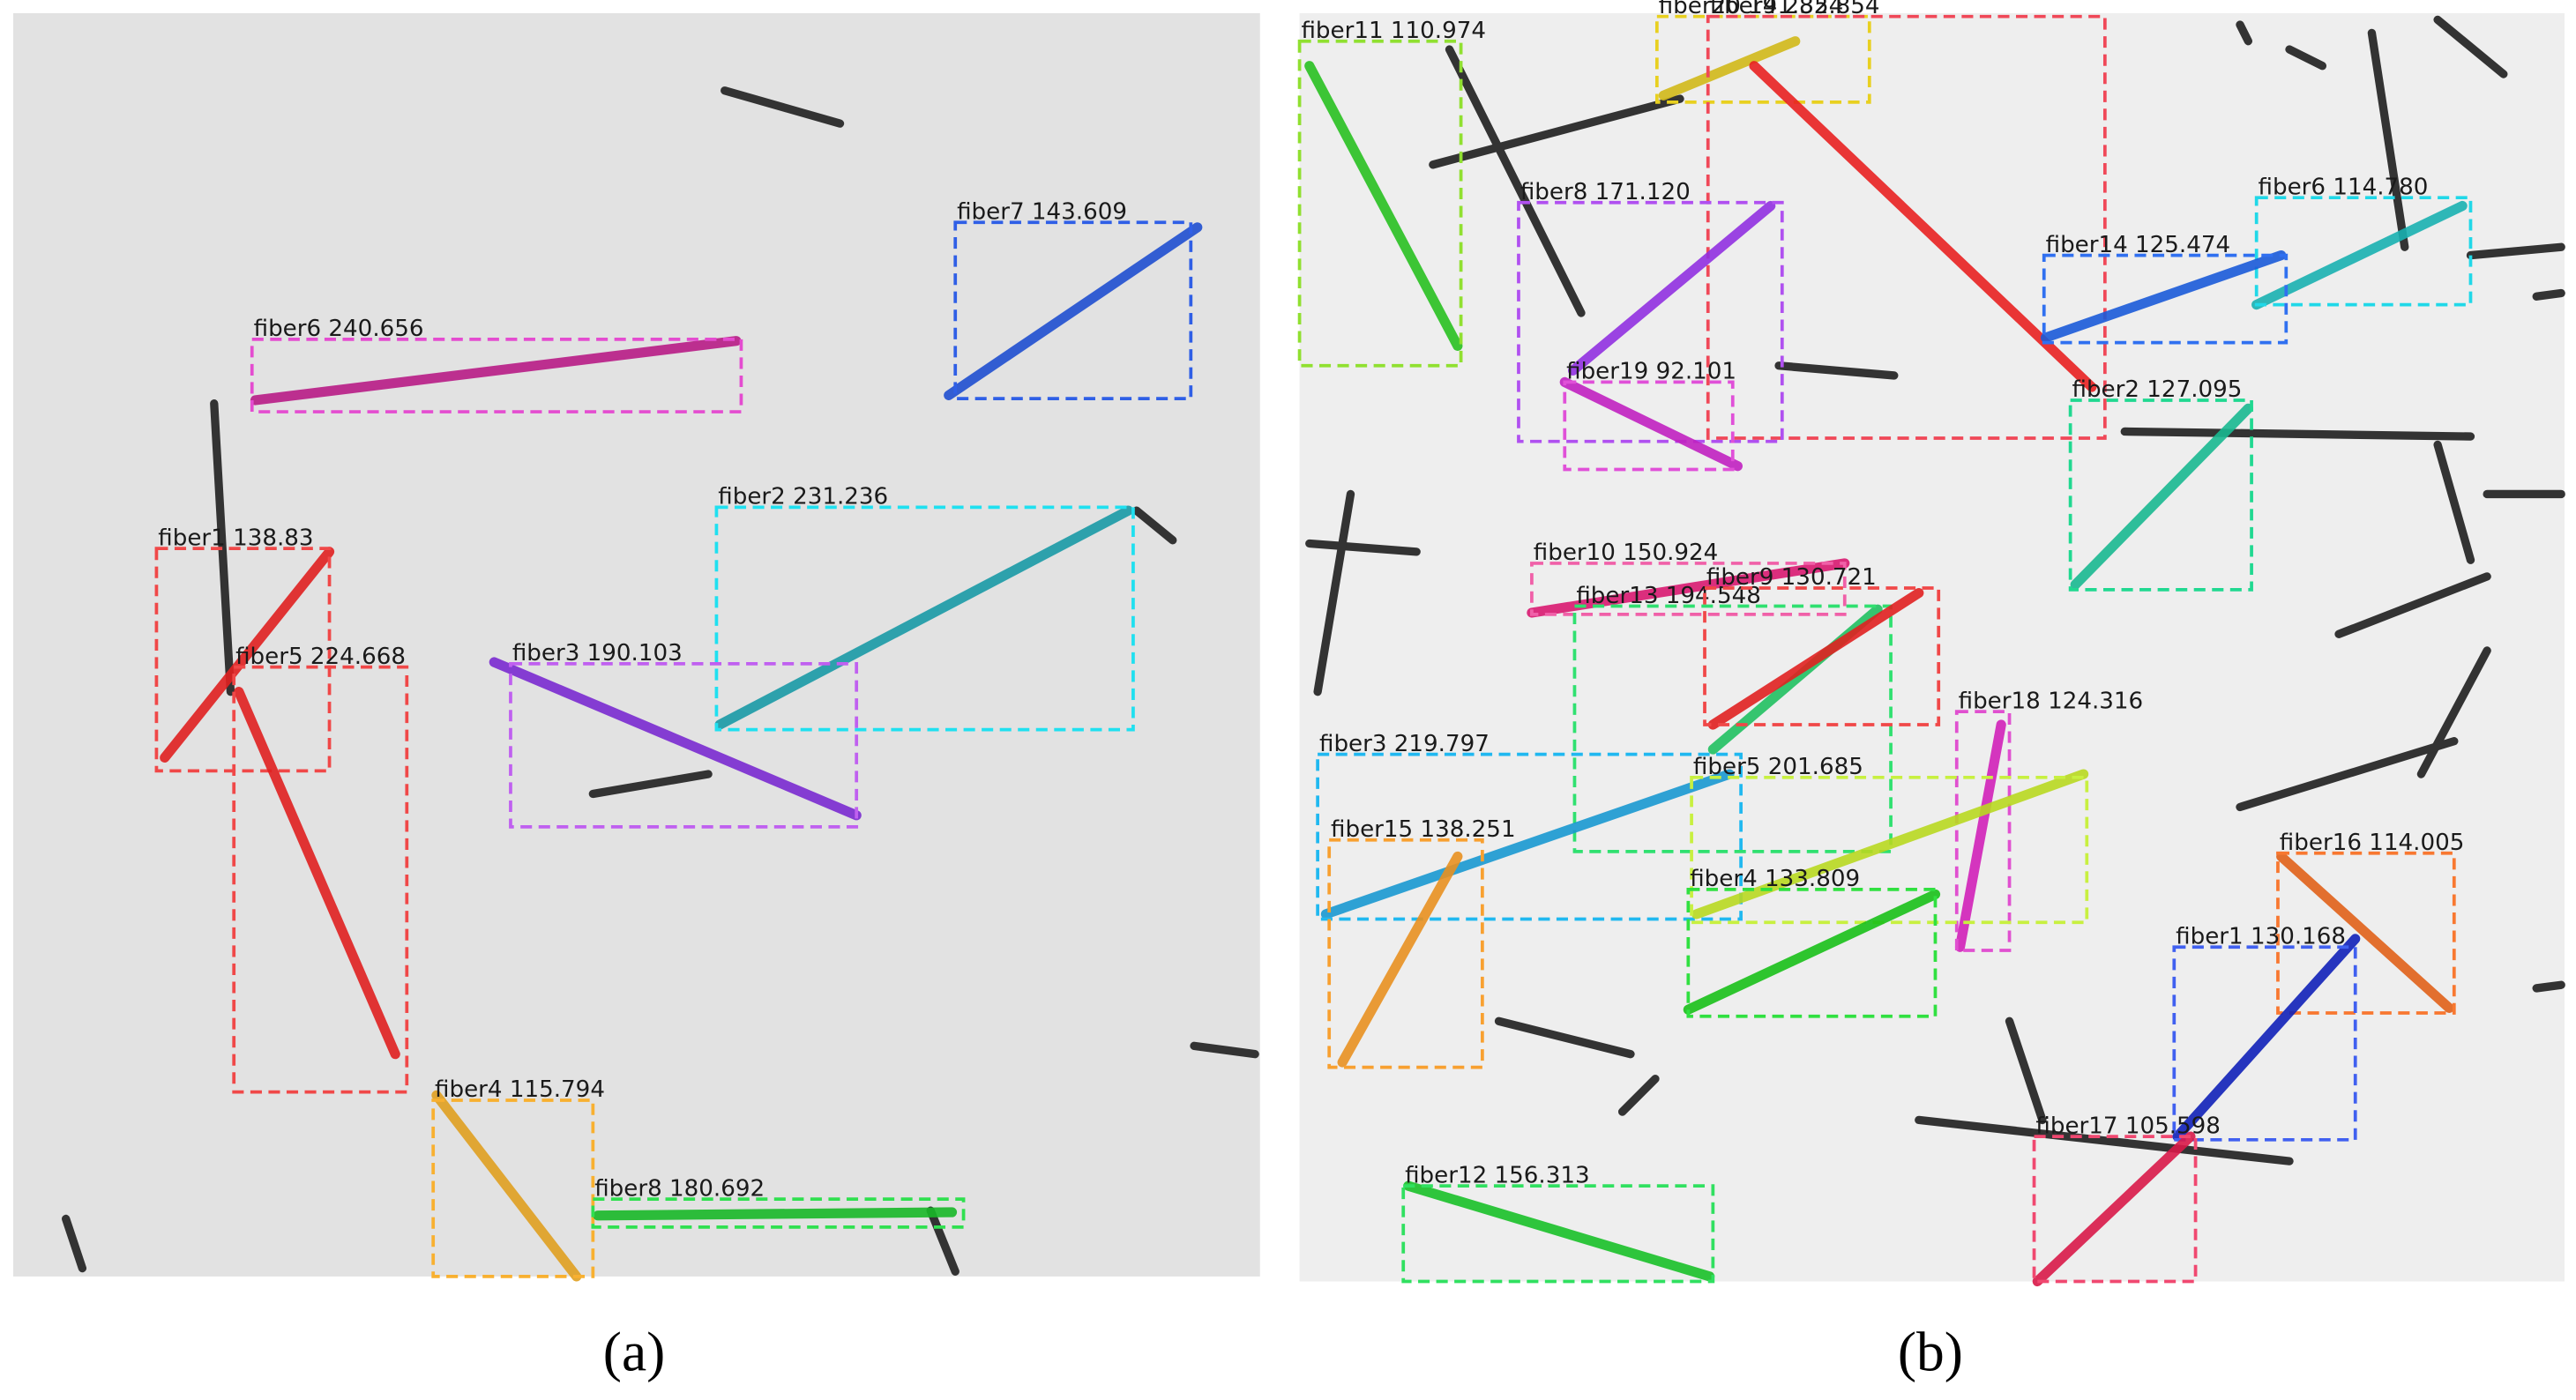 This screenshot has height=1400, width=2576. I want to click on detection-label: fiber3 219.797, so click(1404, 744).